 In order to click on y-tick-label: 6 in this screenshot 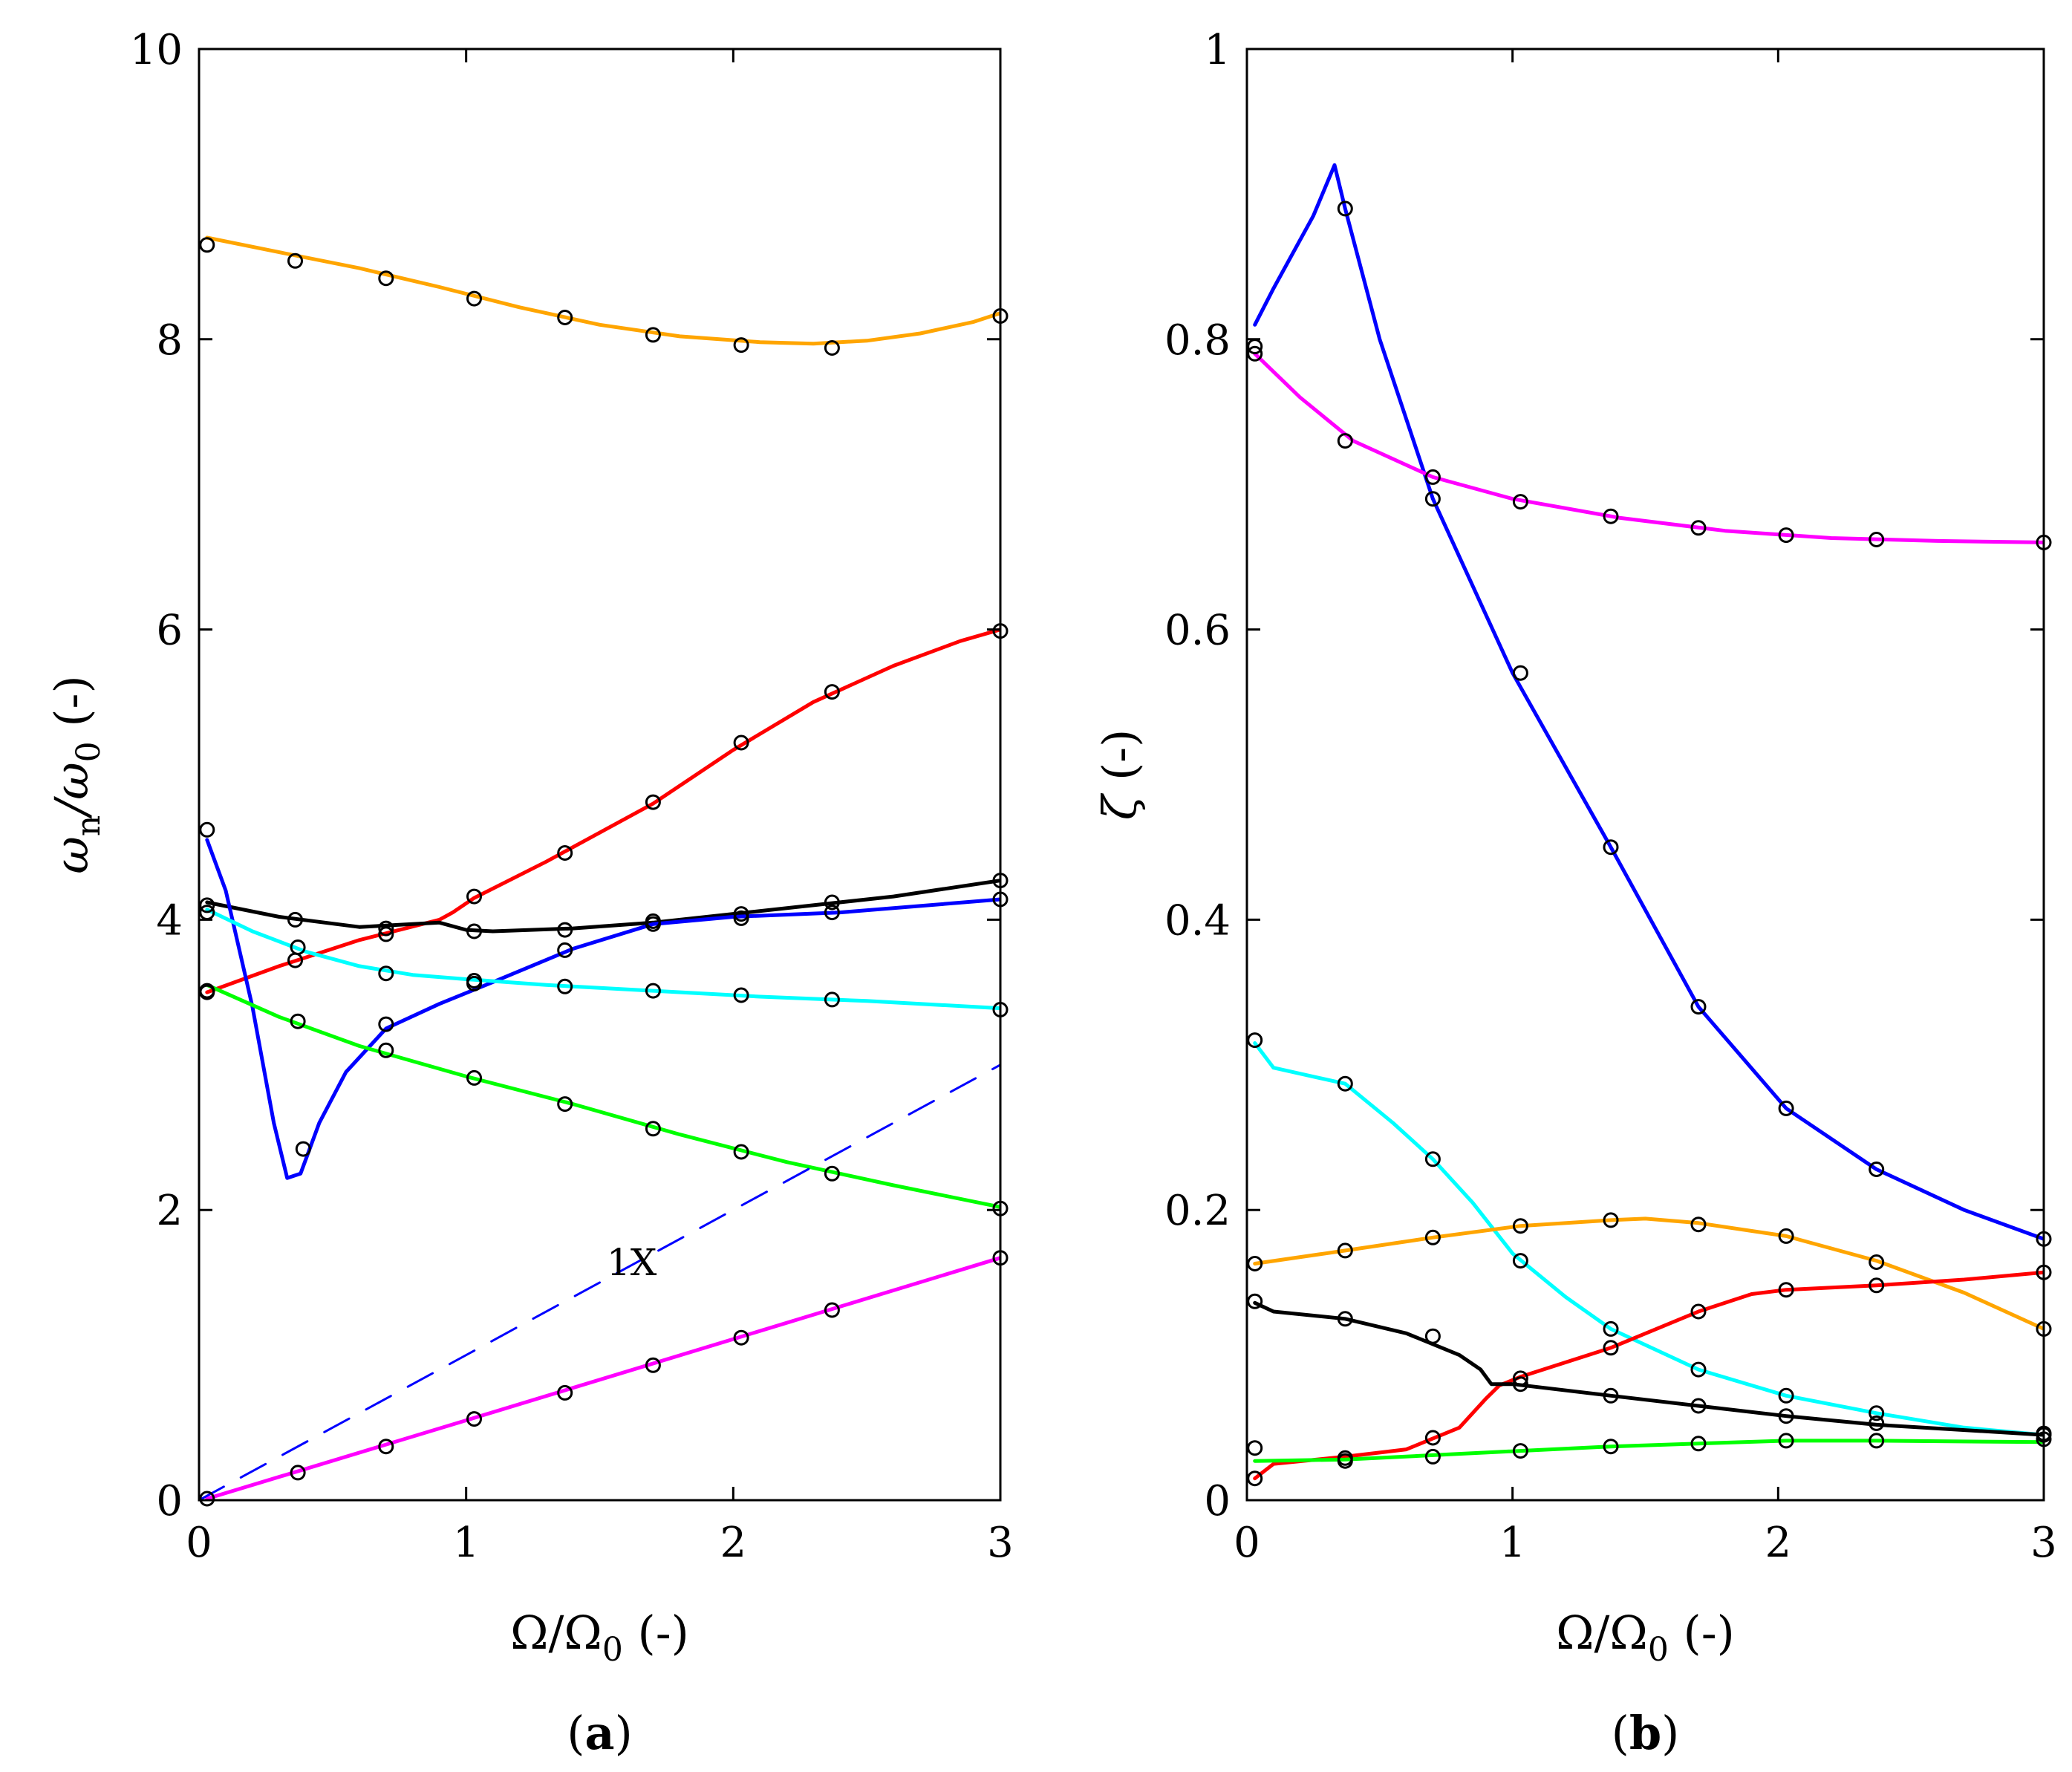, I will do `click(169, 631)`.